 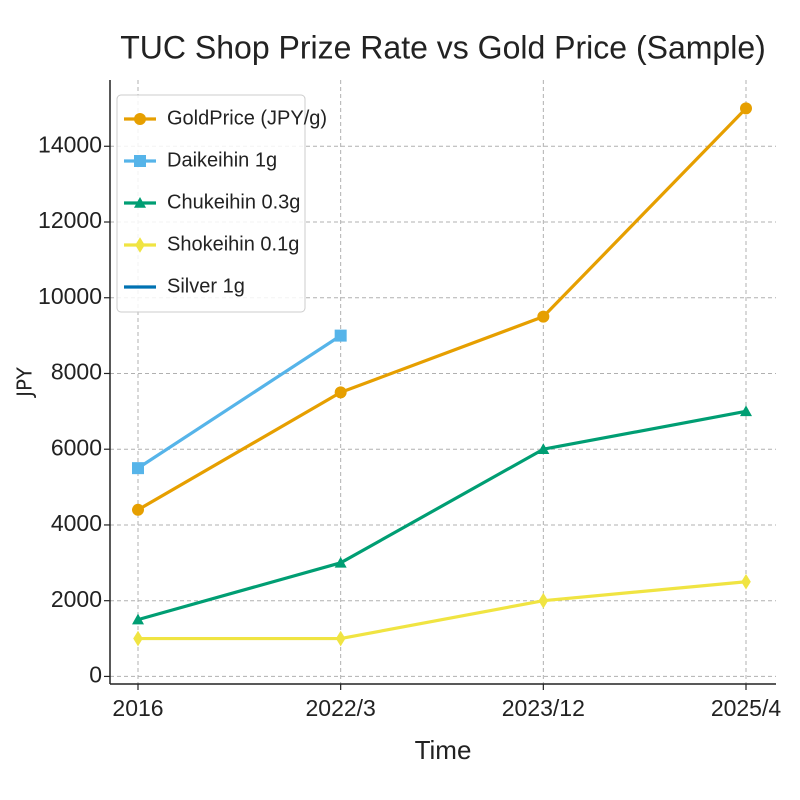 I want to click on y-tick-label: 10000, so click(x=70, y=296).